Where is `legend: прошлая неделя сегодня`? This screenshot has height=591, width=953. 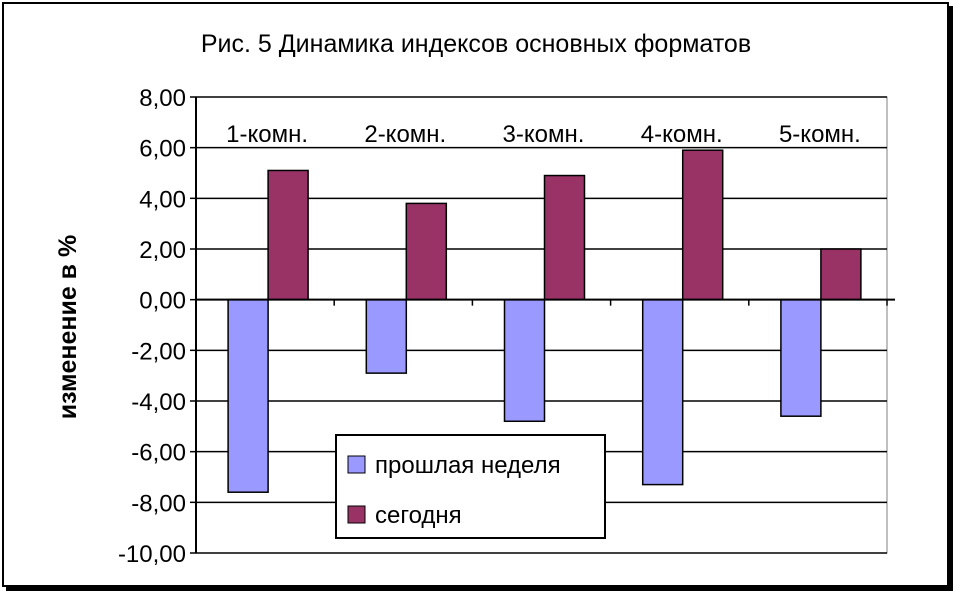 legend: прошлая неделя сегодня is located at coordinates (470, 486).